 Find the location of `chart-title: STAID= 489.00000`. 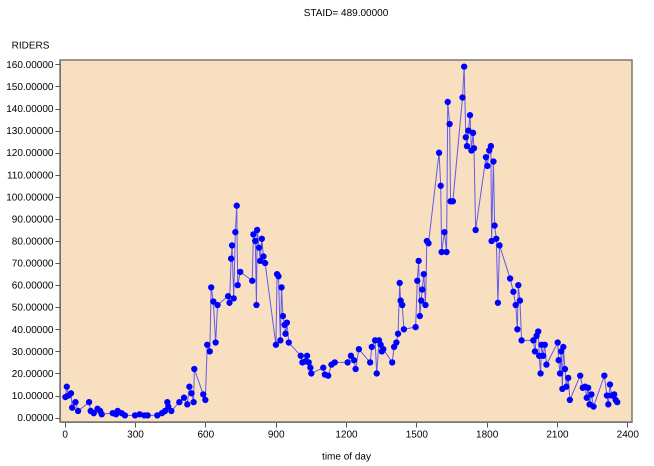

chart-title: STAID= 489.00000 is located at coordinates (346, 13).